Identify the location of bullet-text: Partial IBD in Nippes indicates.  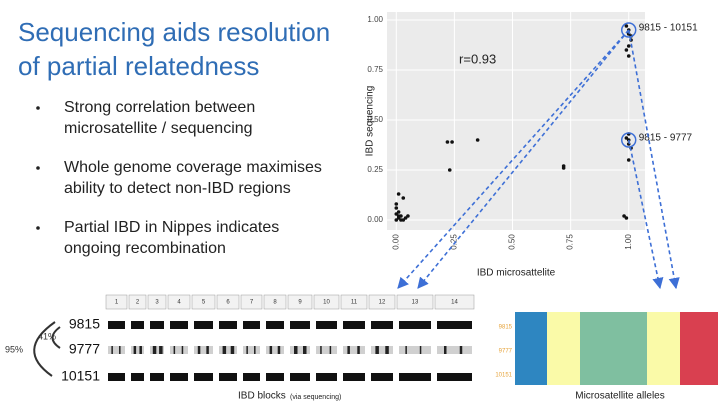
(171, 227).